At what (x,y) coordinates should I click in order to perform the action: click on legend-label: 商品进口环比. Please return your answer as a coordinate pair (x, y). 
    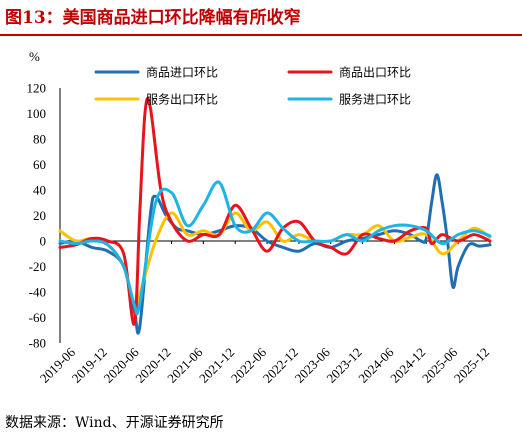
    Looking at the image, I should click on (182, 72).